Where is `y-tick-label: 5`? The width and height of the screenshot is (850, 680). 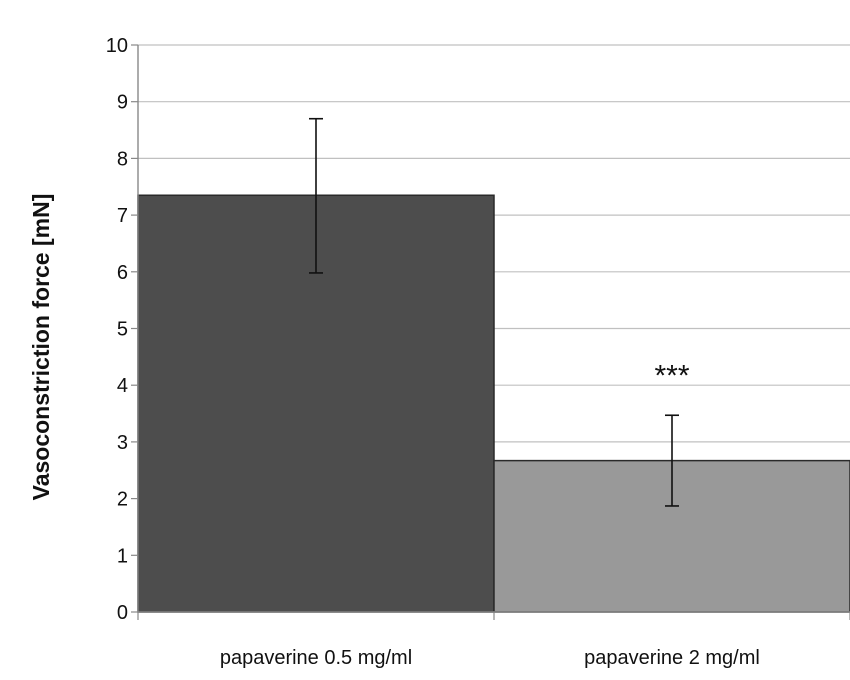 y-tick-label: 5 is located at coordinates (122, 330).